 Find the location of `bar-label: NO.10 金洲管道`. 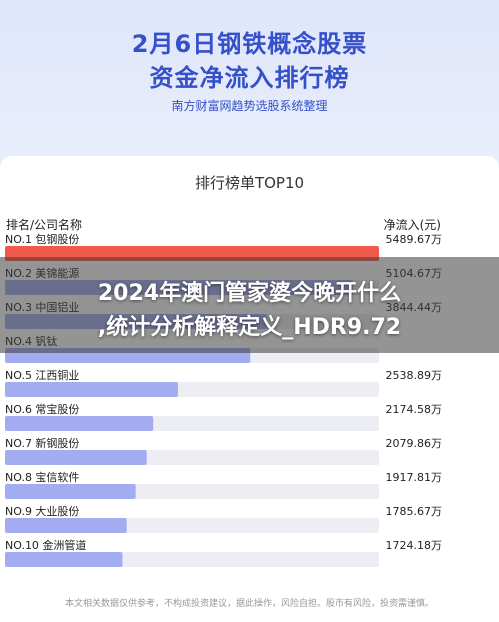

bar-label: NO.10 金洲管道 is located at coordinates (45, 545).